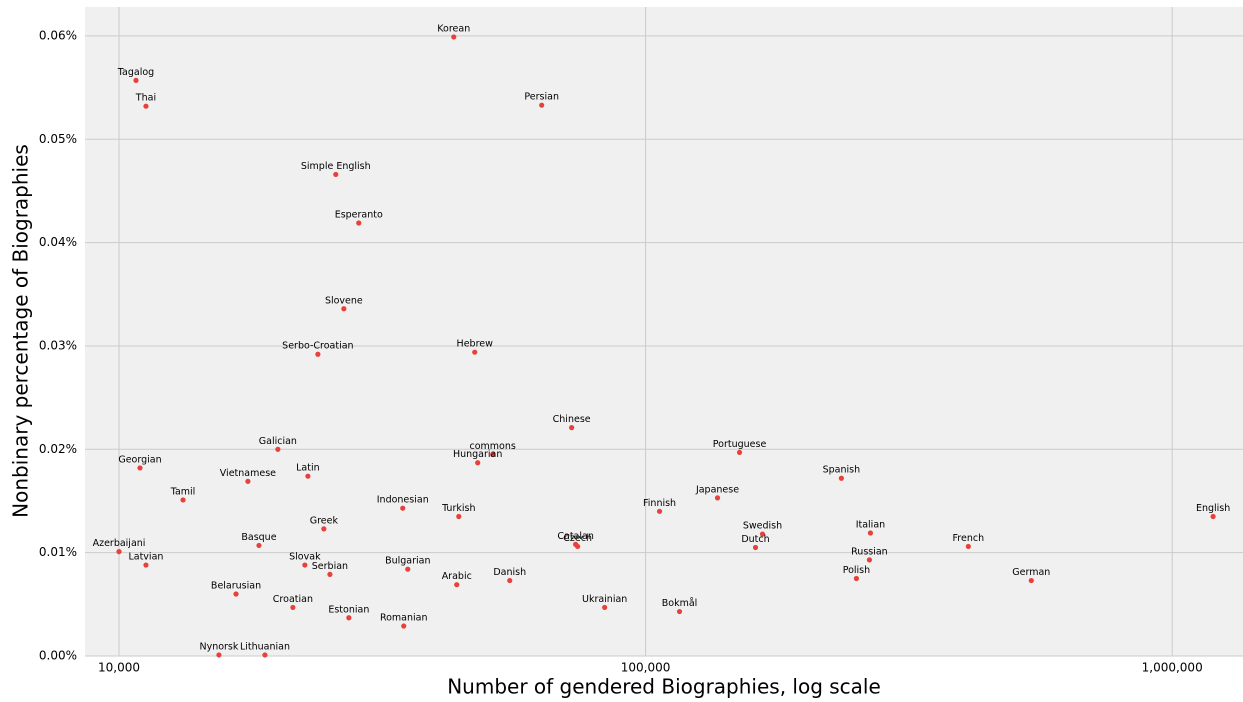  What do you see at coordinates (842, 470) in the screenshot?
I see `point-label: Spanish` at bounding box center [842, 470].